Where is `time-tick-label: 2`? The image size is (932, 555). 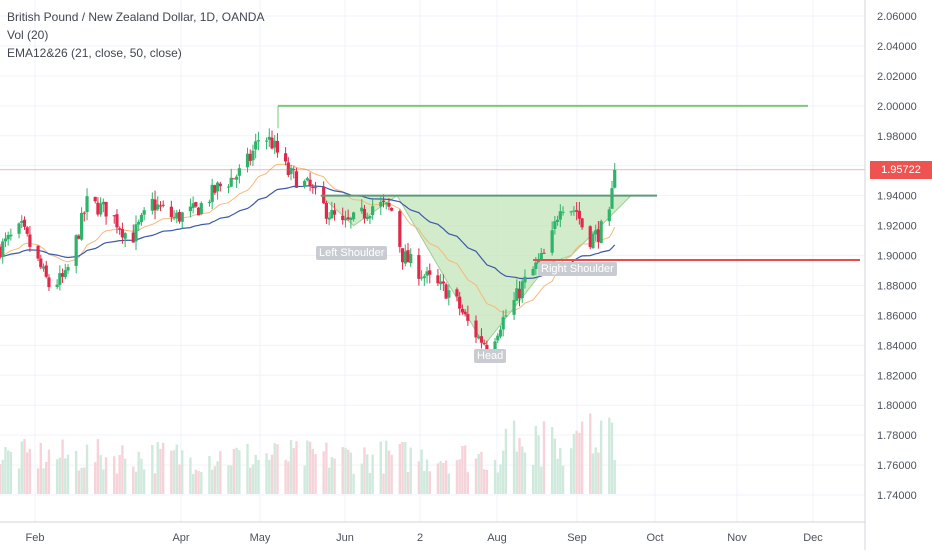
time-tick-label: 2 is located at coordinates (420, 538).